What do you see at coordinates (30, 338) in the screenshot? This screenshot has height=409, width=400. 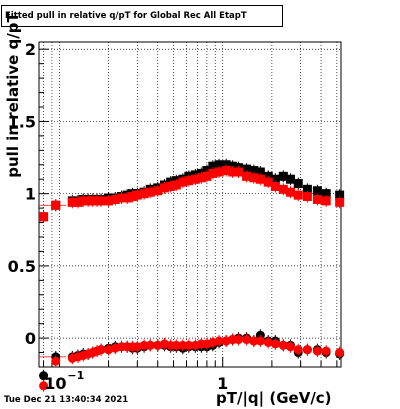 I see `y-tick-label: 0` at bounding box center [30, 338].